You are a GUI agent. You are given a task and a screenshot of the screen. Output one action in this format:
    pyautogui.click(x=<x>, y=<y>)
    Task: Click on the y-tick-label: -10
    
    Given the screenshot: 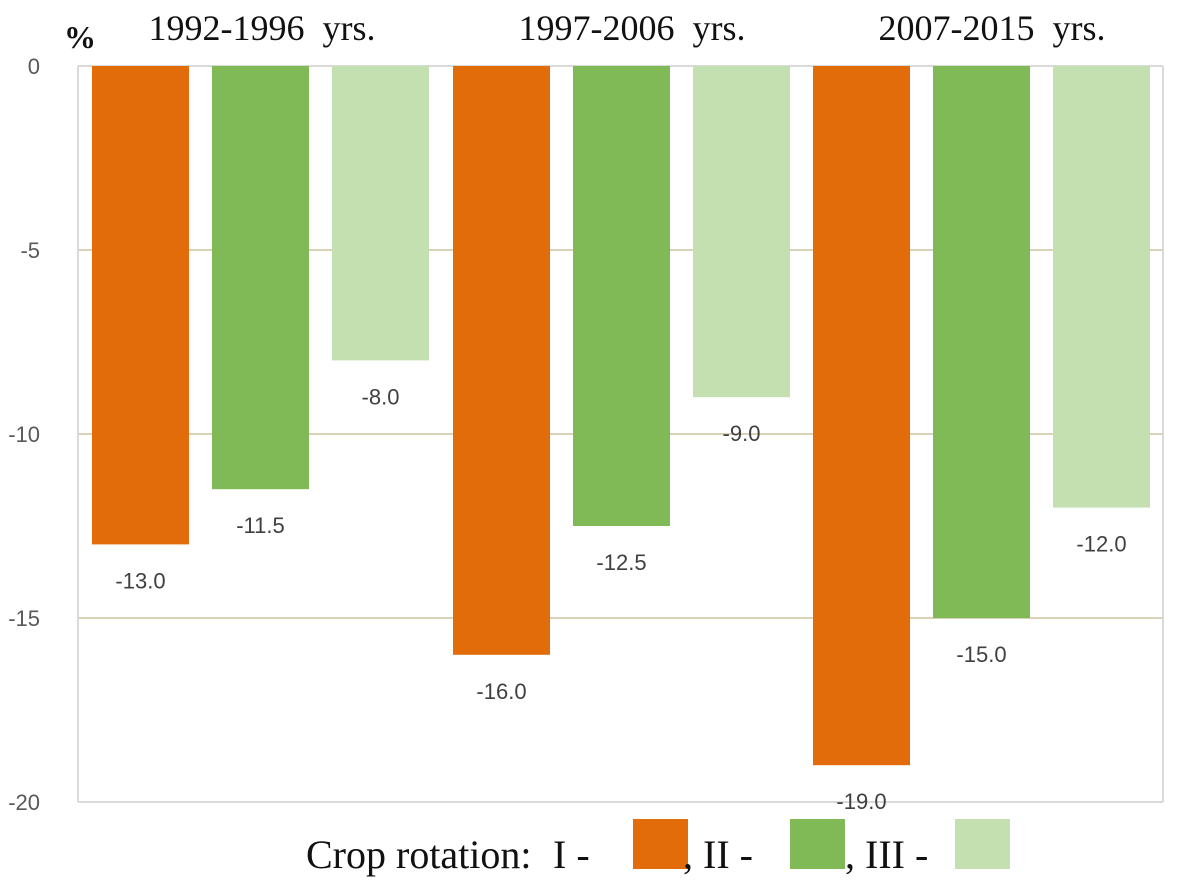 What is the action you would take?
    pyautogui.click(x=24, y=434)
    